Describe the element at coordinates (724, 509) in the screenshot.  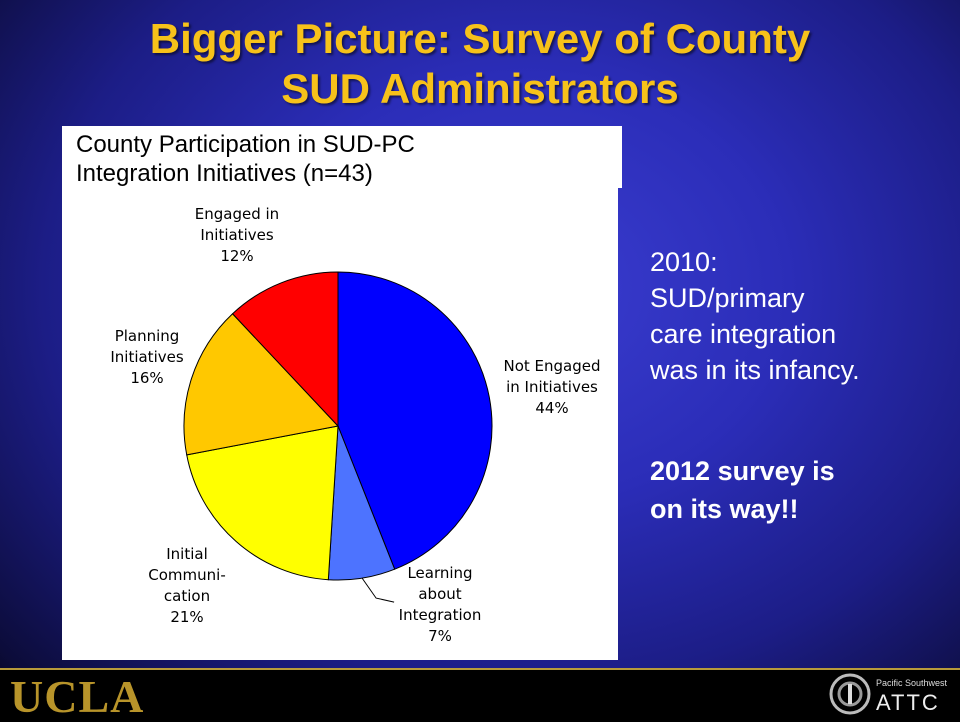
I see `side-announcement-line: on its way!!` at that location.